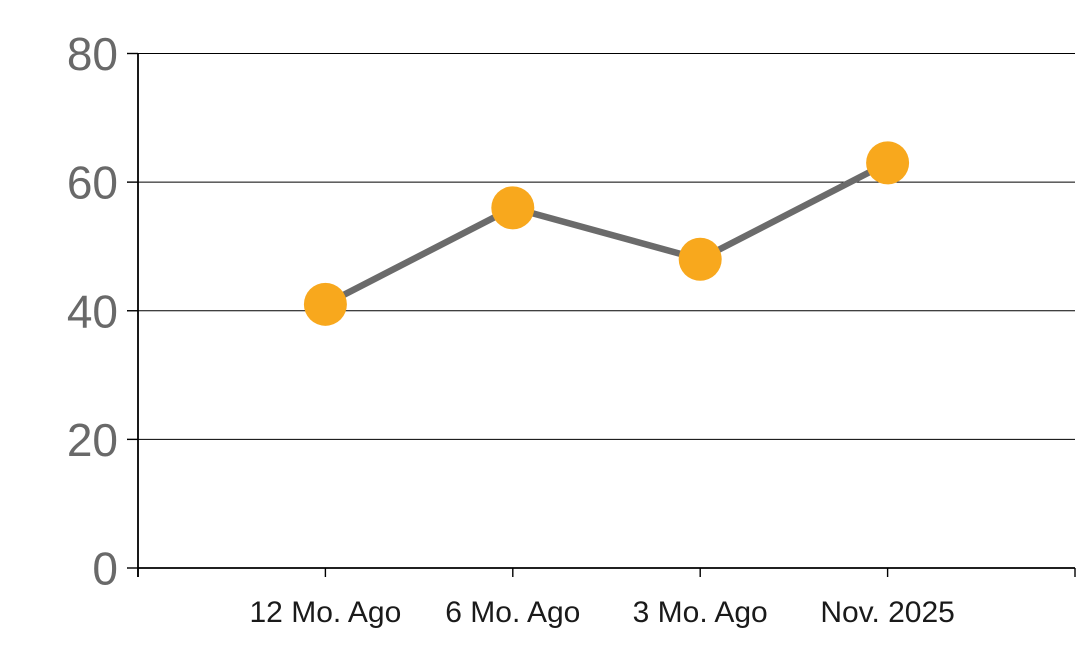 The width and height of the screenshot is (1078, 663). Describe the element at coordinates (700, 612) in the screenshot. I see `x-axis-category-label: 3 Mo. Ago` at that location.